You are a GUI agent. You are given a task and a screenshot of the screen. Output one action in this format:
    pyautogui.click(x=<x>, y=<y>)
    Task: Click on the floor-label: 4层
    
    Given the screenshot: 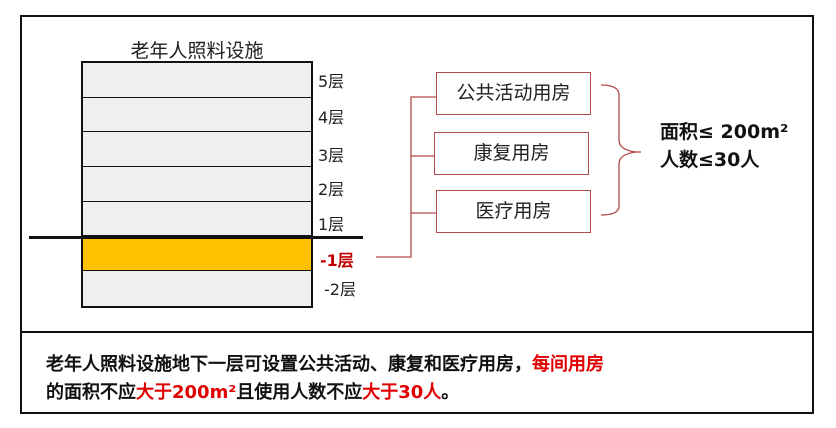 What is the action you would take?
    pyautogui.click(x=331, y=117)
    